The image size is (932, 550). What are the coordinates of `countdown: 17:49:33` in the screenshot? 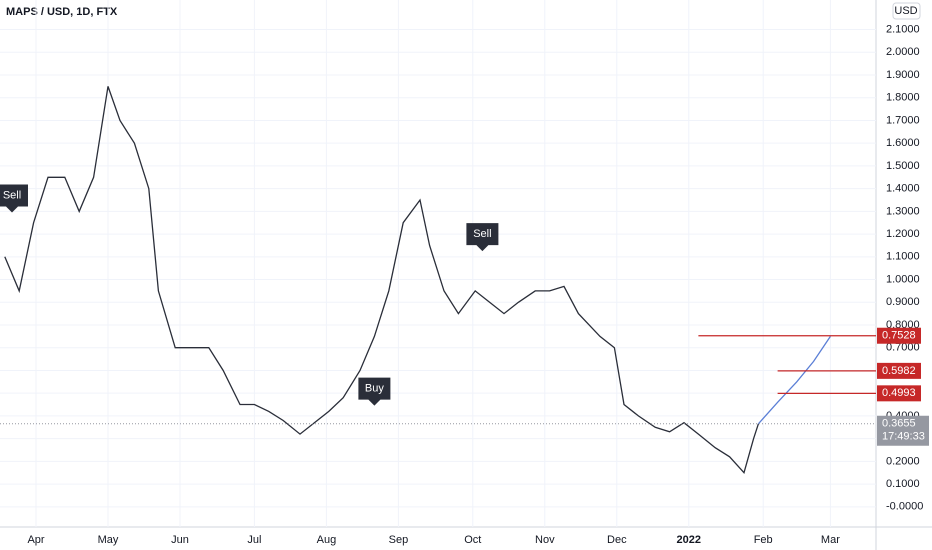 It's located at (903, 437).